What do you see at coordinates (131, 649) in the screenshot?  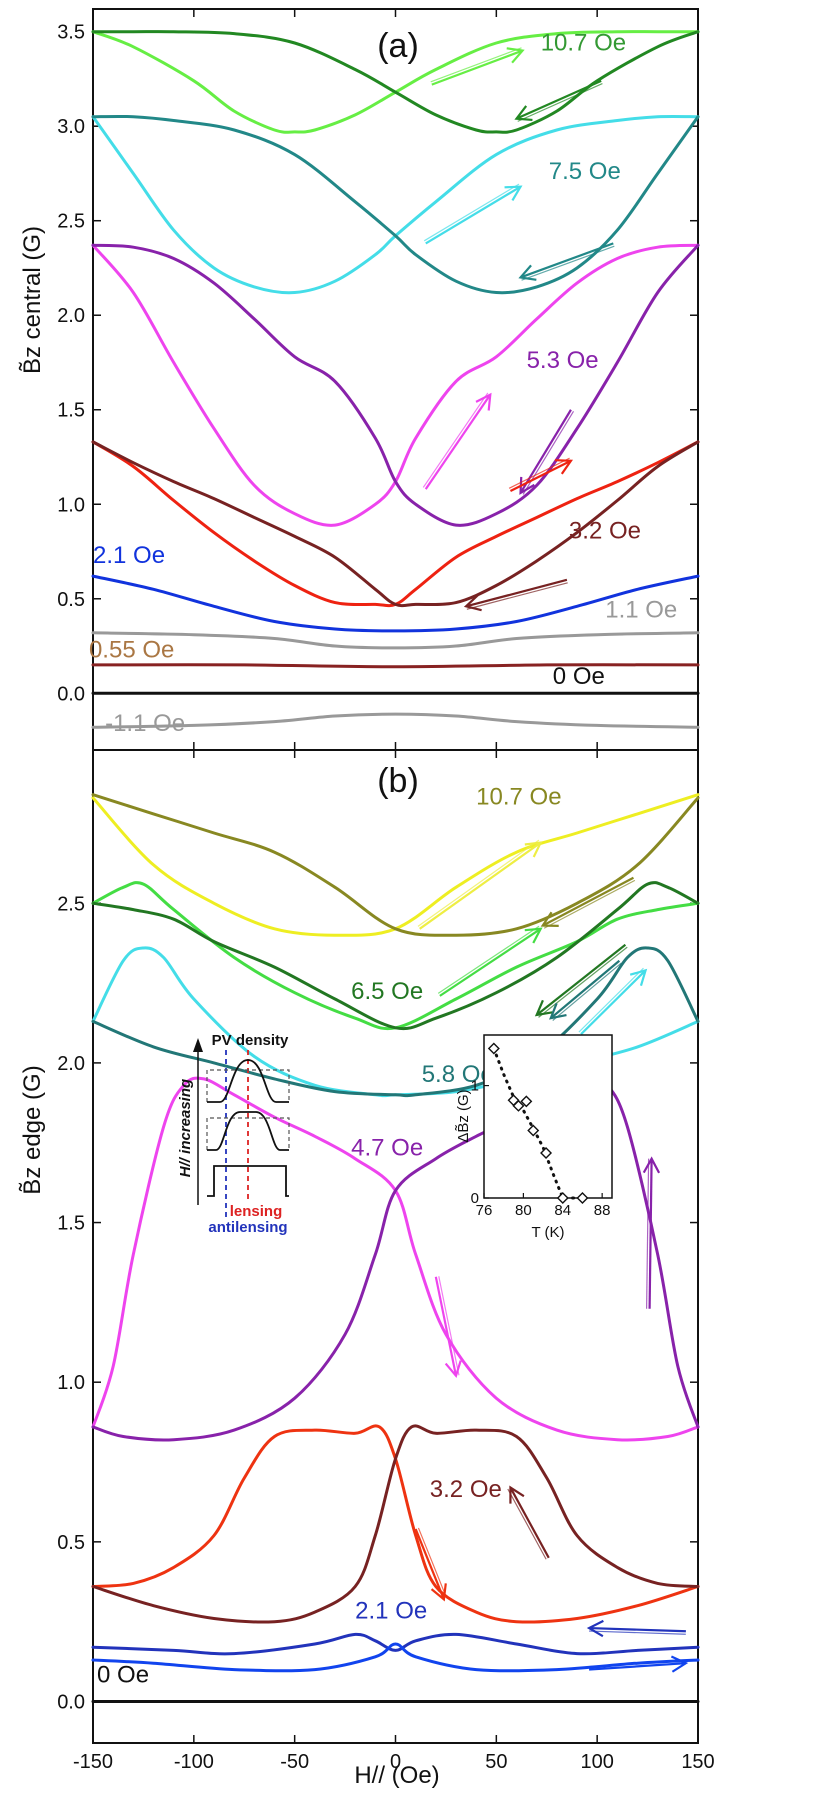 I see `curve-label-0-55-oe: 0.55 Oe` at bounding box center [131, 649].